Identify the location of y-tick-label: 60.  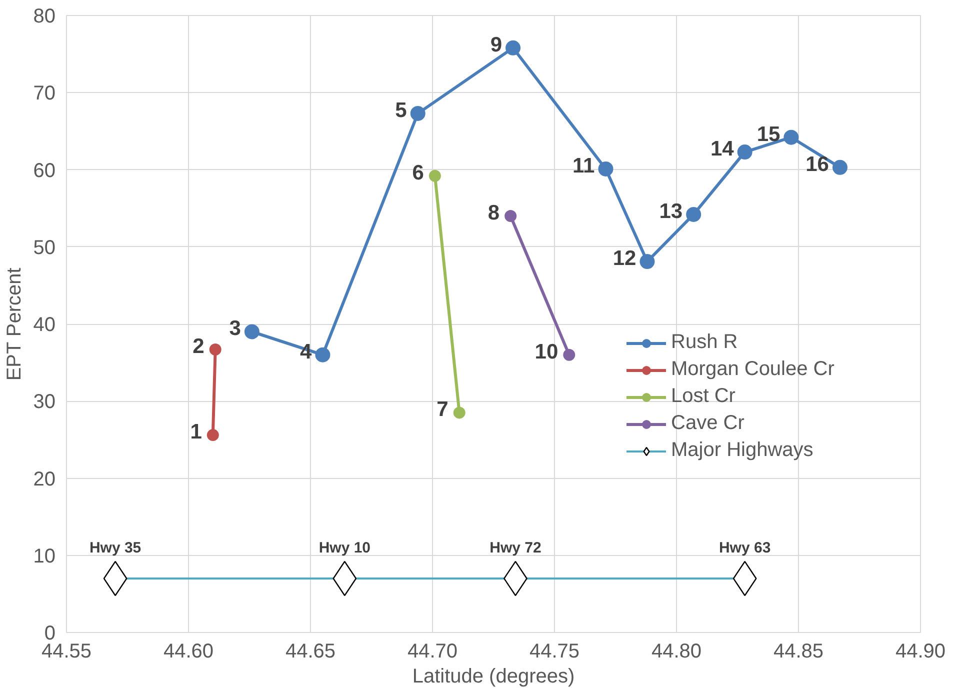
(44, 171).